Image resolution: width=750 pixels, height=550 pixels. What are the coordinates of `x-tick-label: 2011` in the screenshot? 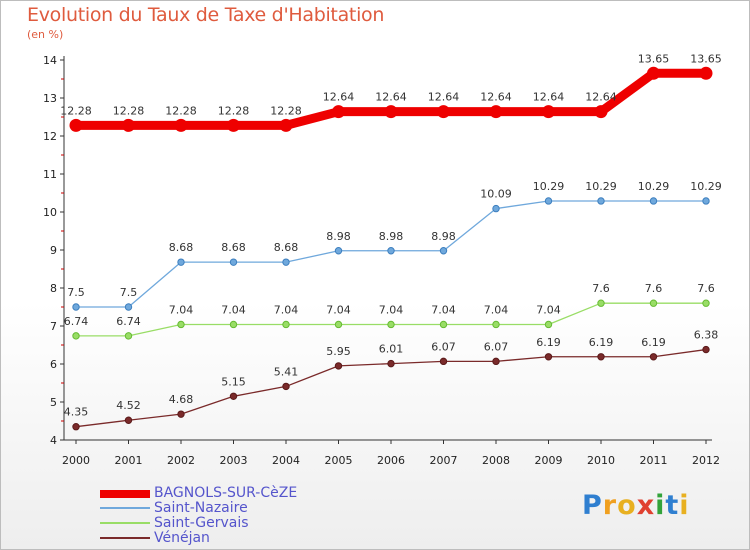 It's located at (654, 460).